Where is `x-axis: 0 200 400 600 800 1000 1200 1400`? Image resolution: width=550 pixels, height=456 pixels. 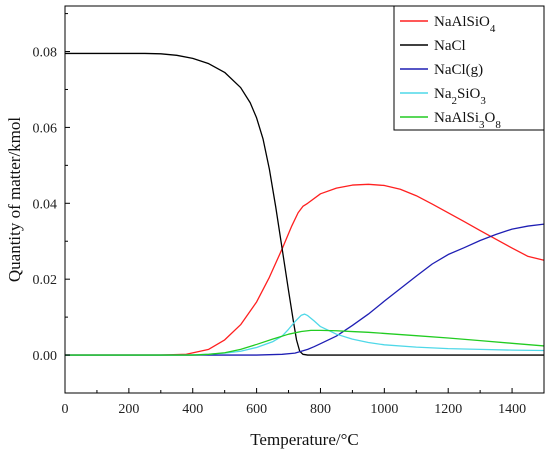
x-axis: 0 200 400 600 800 1000 1200 1400 is located at coordinates (294, 402).